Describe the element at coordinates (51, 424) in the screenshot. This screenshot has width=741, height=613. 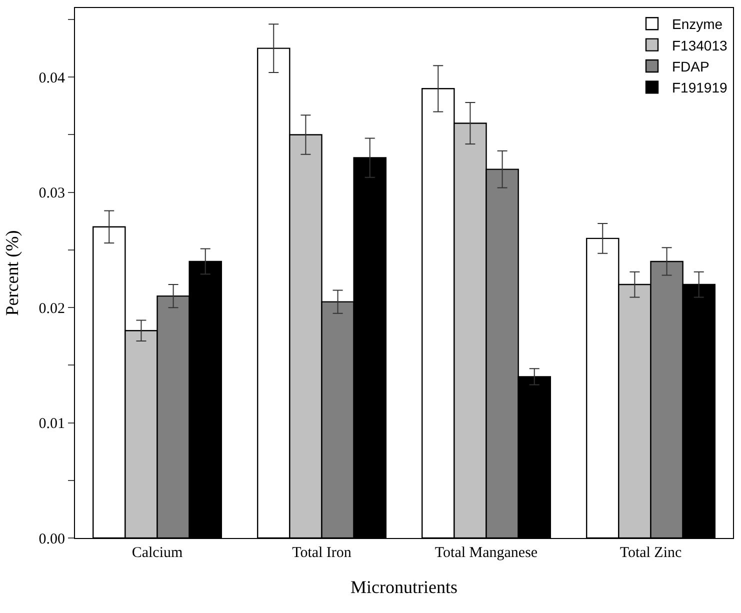
I see `y-tick-label: 0.01` at that location.